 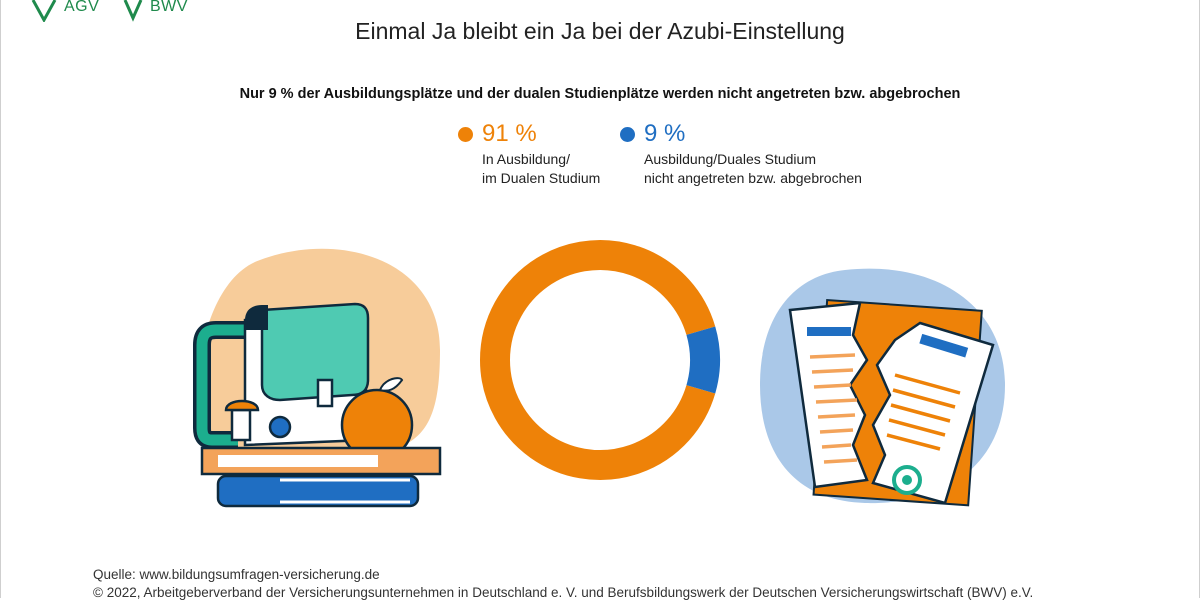 I want to click on bwv-logo: BWV, so click(x=155, y=11).